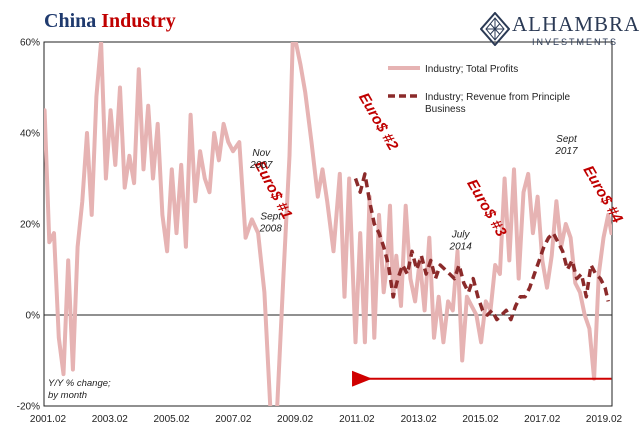 Image resolution: width=641 pixels, height=442 pixels. What do you see at coordinates (48, 419) in the screenshot?
I see `x-tick-label: 2001.02` at bounding box center [48, 419].